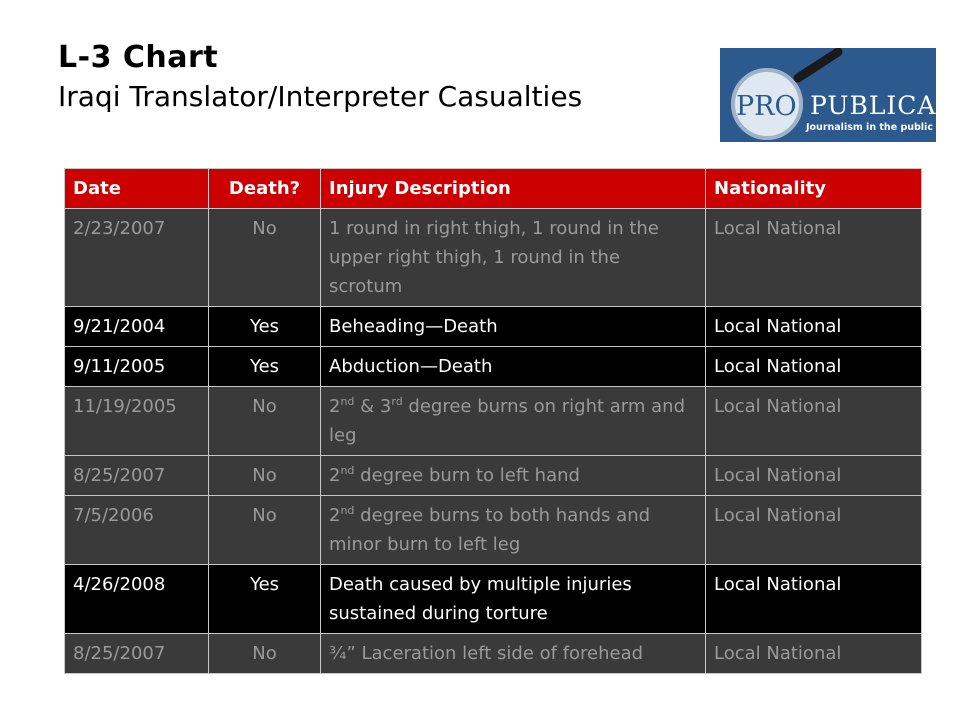 This screenshot has width=960, height=720. I want to click on logo-tagline: Journalism in the public interest, so click(870, 127).